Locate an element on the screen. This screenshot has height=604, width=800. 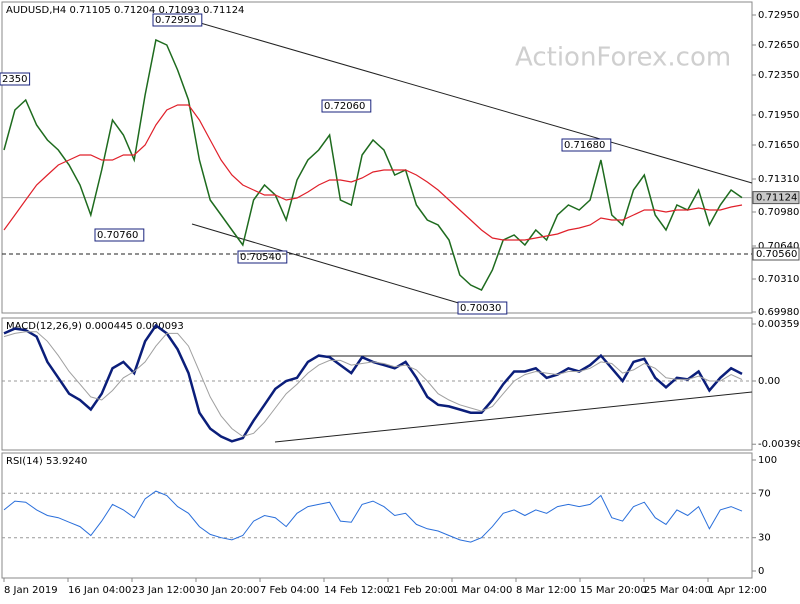
annotation: 0.70030 is located at coordinates (480, 308).